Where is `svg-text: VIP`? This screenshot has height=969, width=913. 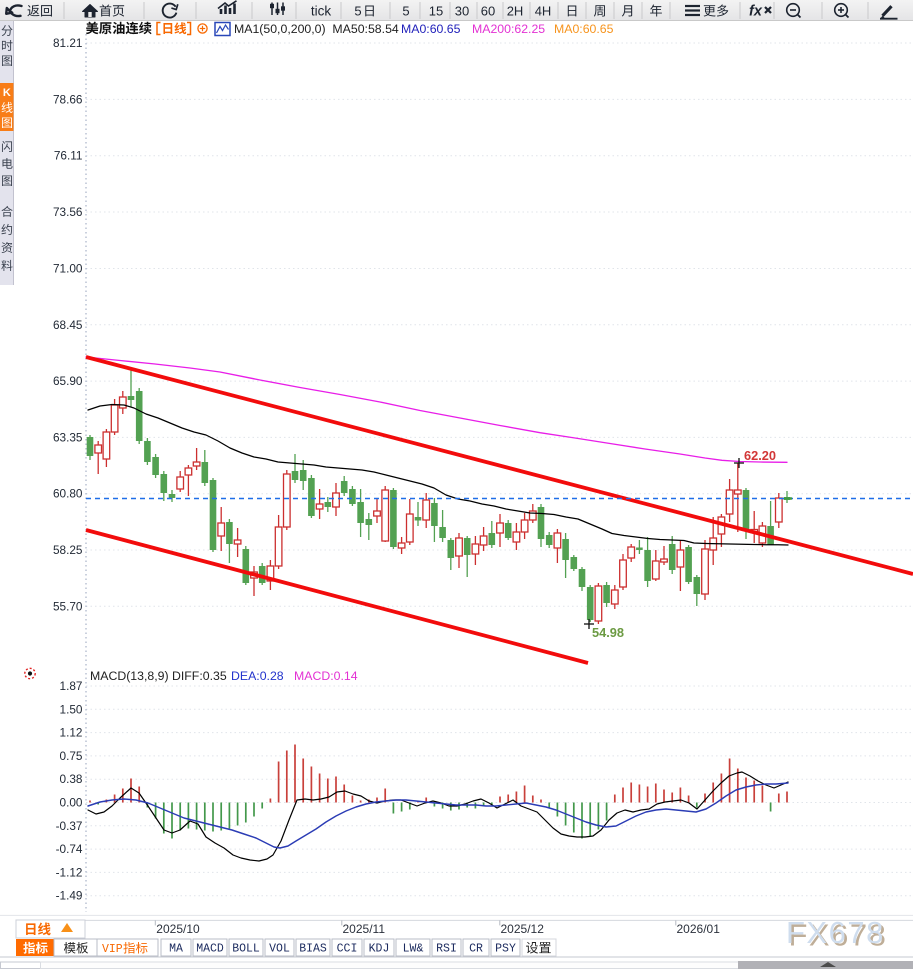 svg-text: VIP is located at coordinates (112, 949).